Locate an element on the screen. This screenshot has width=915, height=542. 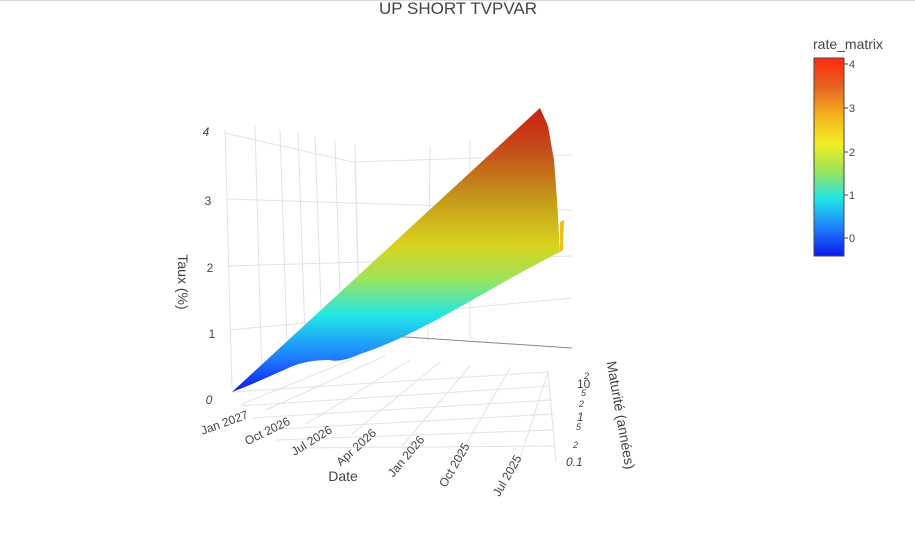
z-axis-ticks: 0 1 2 3 4 is located at coordinates (209, 266).